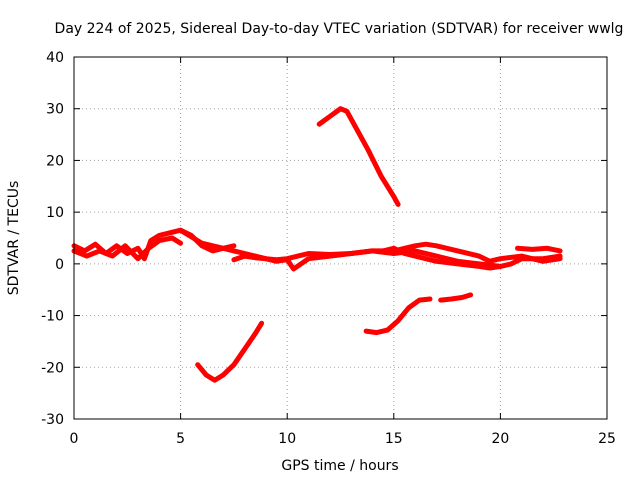 This screenshot has width=640, height=480. What do you see at coordinates (52, 368) in the screenshot?
I see `y-tick-label: -20` at bounding box center [52, 368].